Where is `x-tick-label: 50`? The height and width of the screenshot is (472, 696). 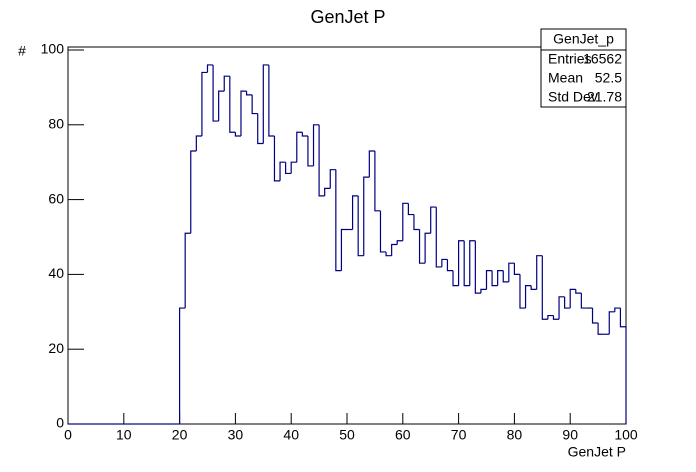 x-tick-label: 50 is located at coordinates (347, 435).